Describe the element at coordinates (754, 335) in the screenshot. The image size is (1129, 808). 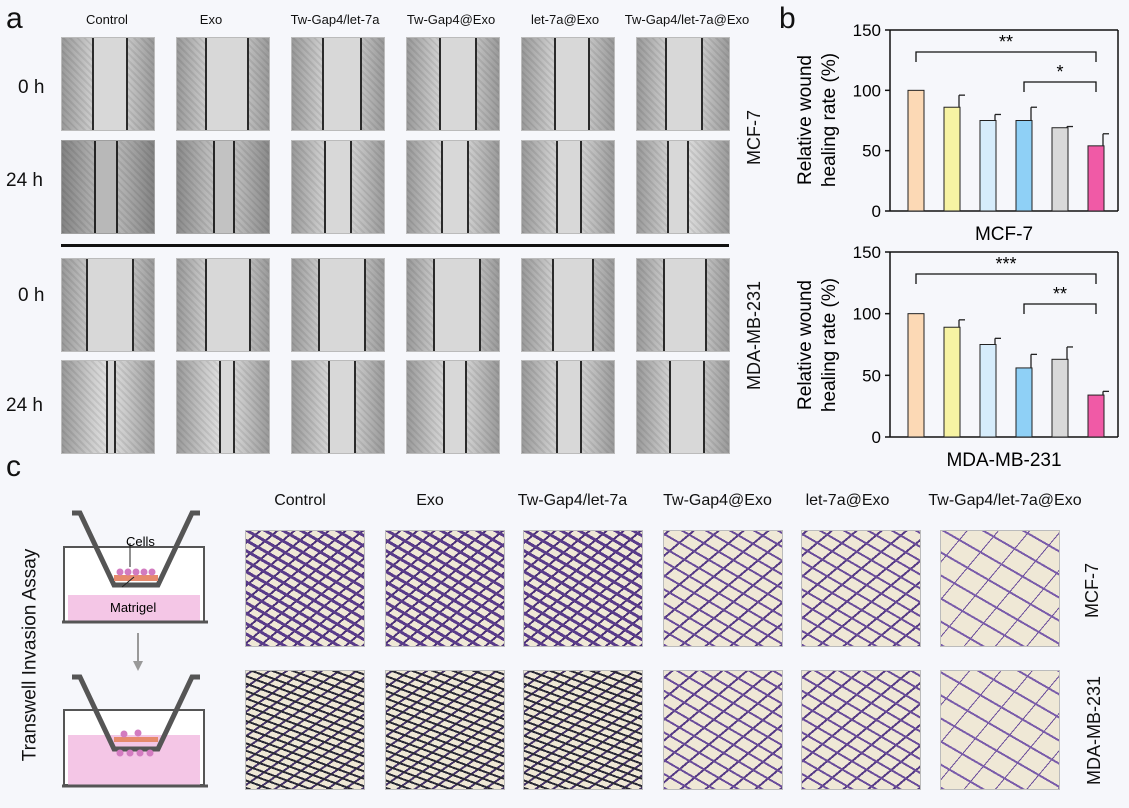
I see `cell-line-label-mda: MDA-MB-231` at that location.